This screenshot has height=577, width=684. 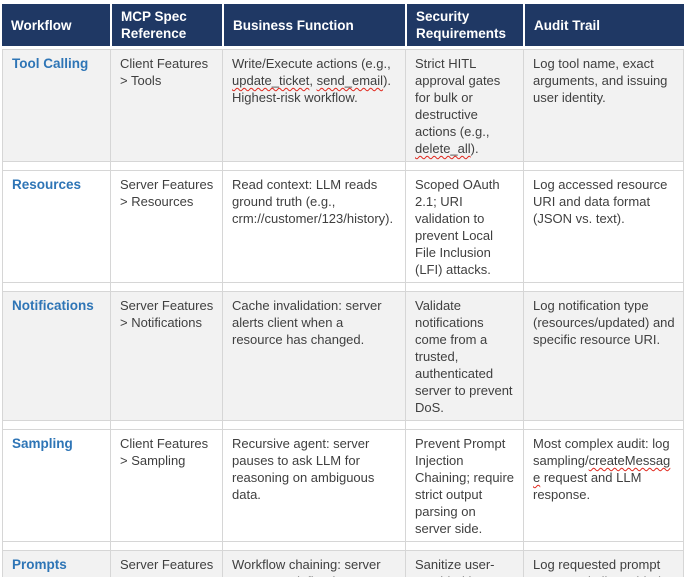 I want to click on cell-text: Write/Execute actions (e.g.,, so click(x=311, y=63).